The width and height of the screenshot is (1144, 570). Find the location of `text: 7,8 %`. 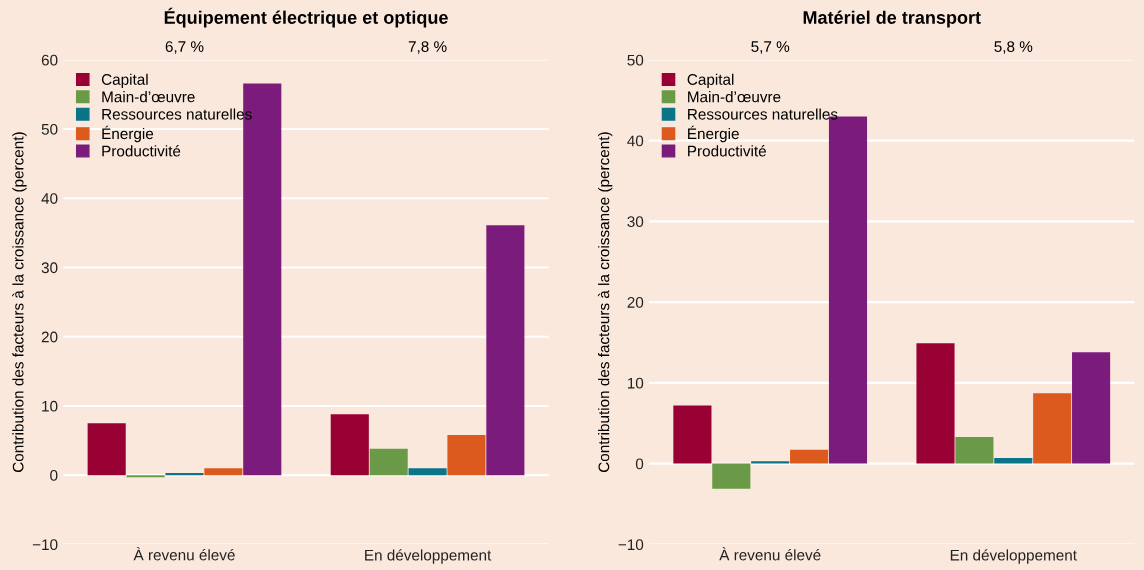

text: 7,8 % is located at coordinates (427, 47).